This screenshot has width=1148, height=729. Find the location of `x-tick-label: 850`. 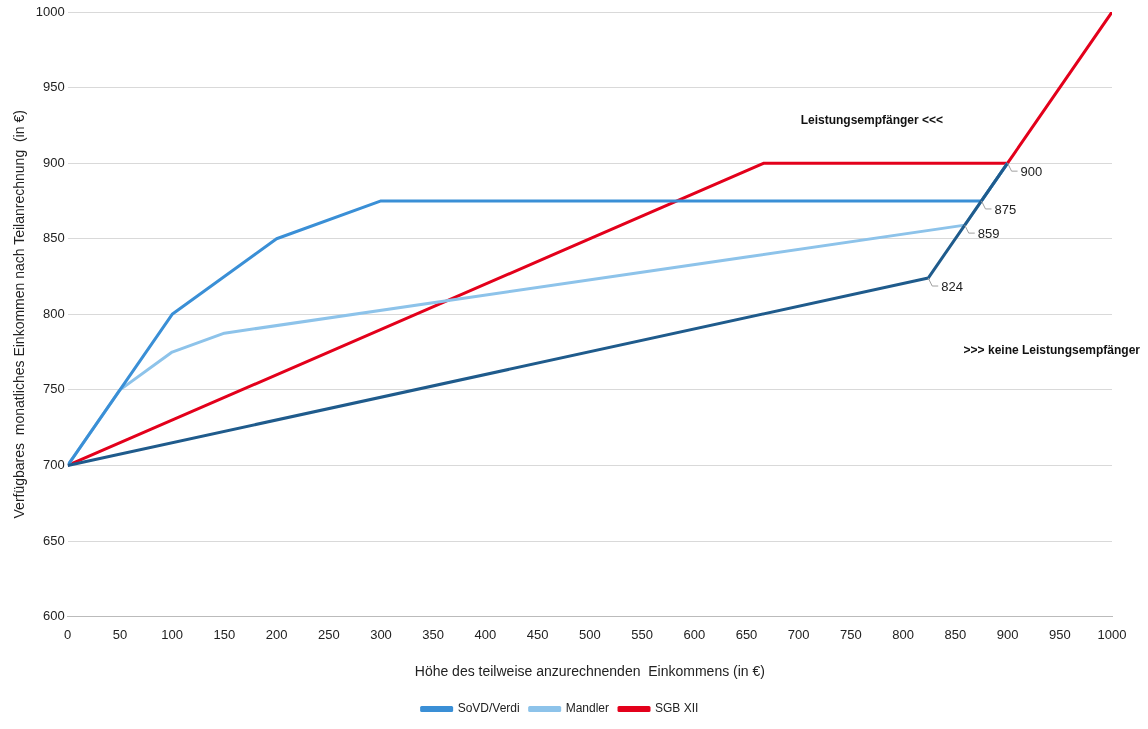

x-tick-label: 850 is located at coordinates (955, 634).